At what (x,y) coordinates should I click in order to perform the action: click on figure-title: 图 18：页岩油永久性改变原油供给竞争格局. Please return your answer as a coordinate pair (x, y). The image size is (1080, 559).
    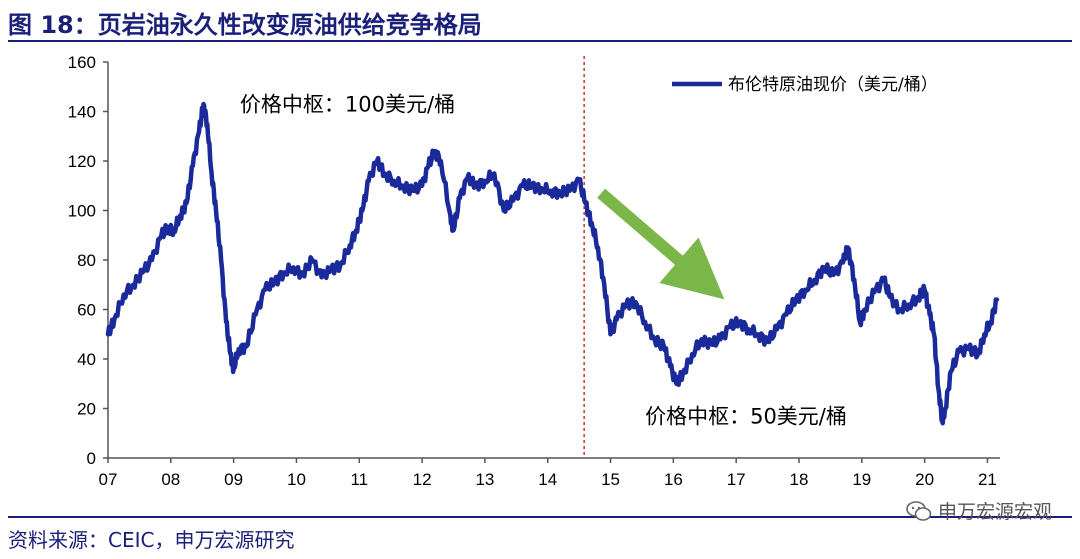
    Looking at the image, I should click on (245, 25).